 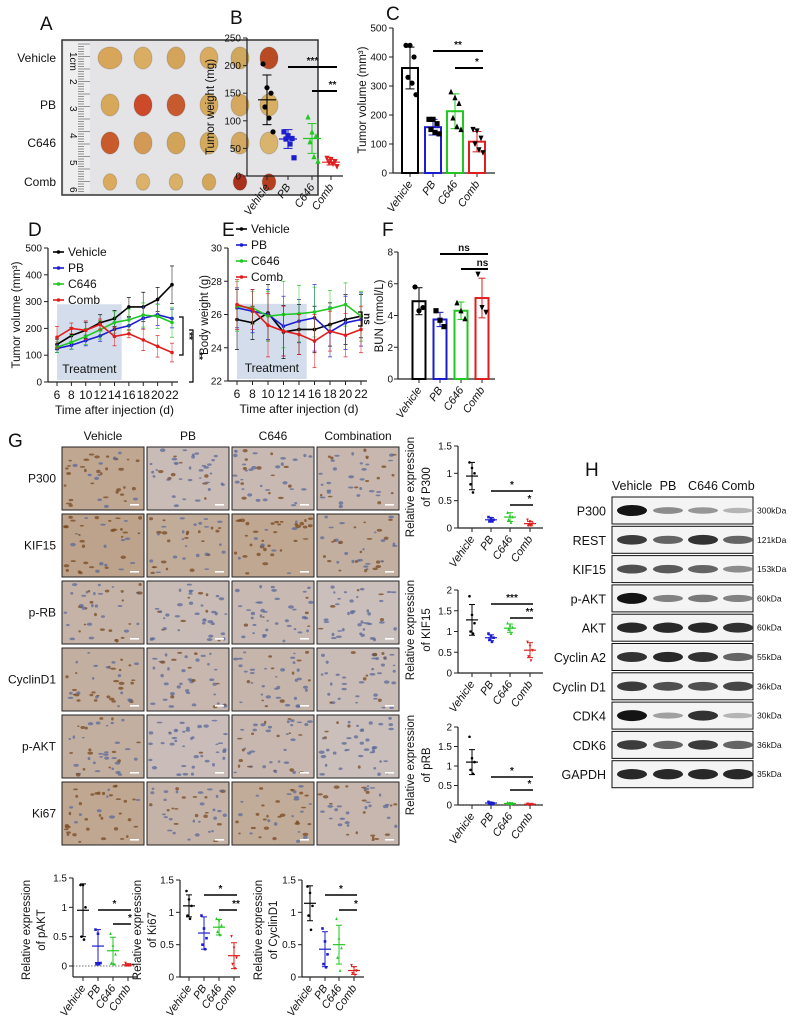 I want to click on chart-G_KIF15, so click(x=498, y=633).